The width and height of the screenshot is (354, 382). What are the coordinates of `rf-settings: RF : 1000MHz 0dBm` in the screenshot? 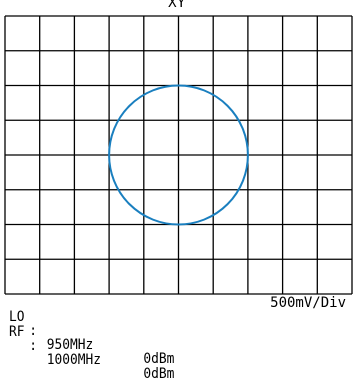 It's located at (91, 346).